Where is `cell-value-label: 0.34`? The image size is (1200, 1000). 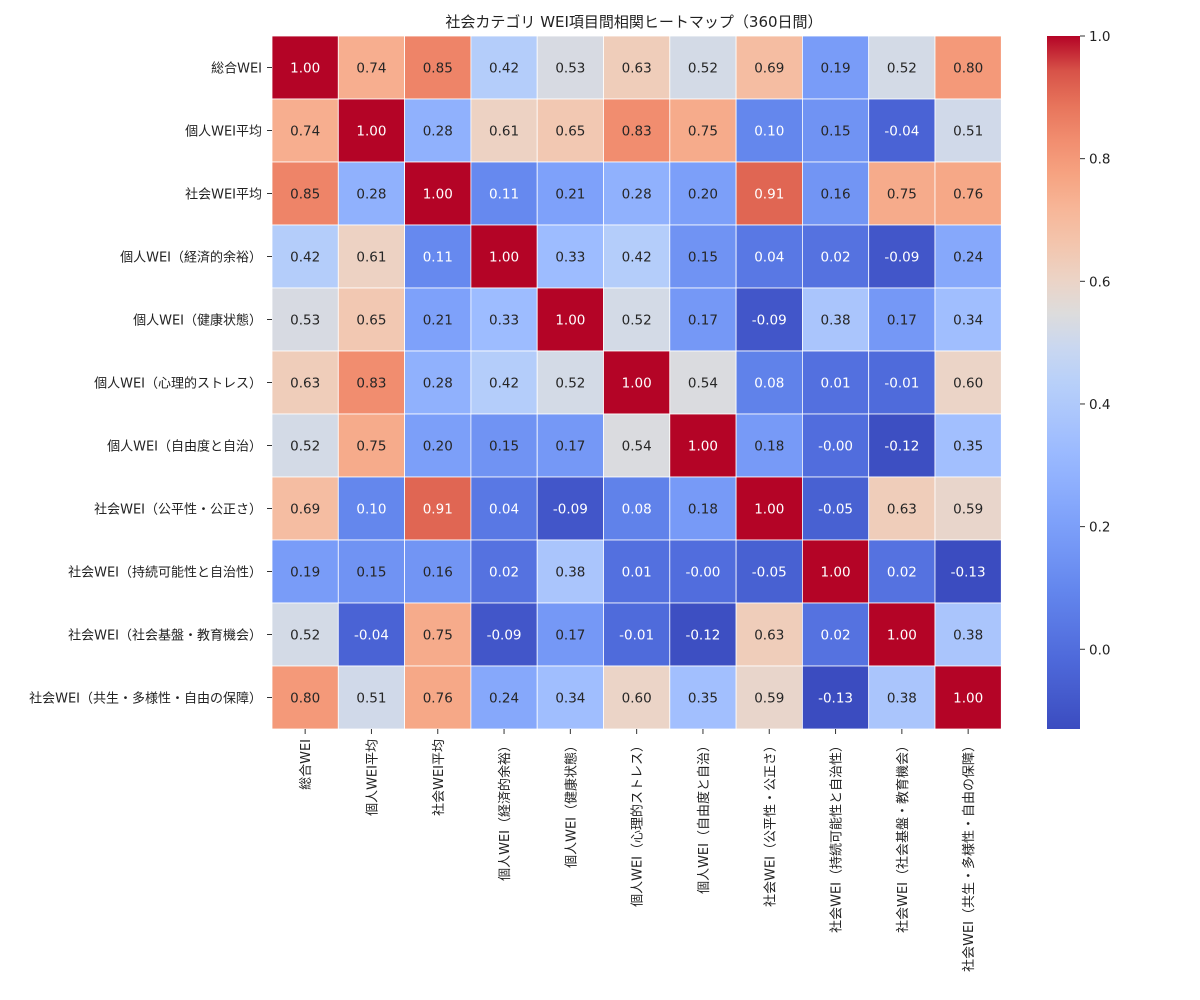 cell-value-label: 0.34 is located at coordinates (968, 321).